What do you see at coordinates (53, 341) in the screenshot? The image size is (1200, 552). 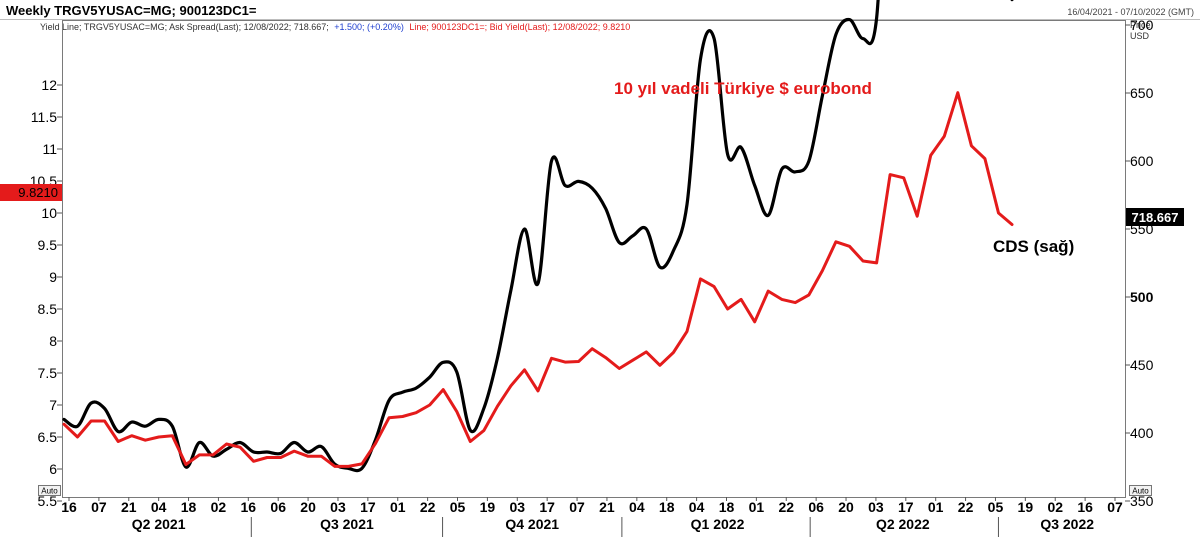 I see `left-axis-tick-label: 8` at bounding box center [53, 341].